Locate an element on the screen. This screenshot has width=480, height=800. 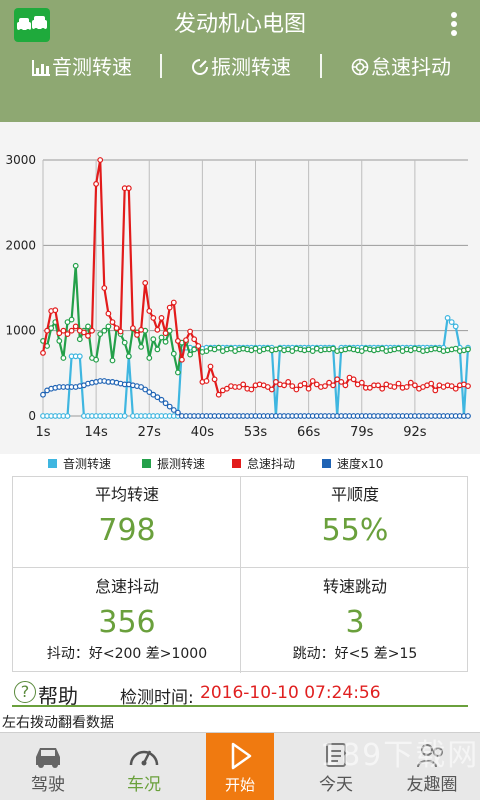
tab-audio-rpm: 音测转速 is located at coordinates (82, 67).